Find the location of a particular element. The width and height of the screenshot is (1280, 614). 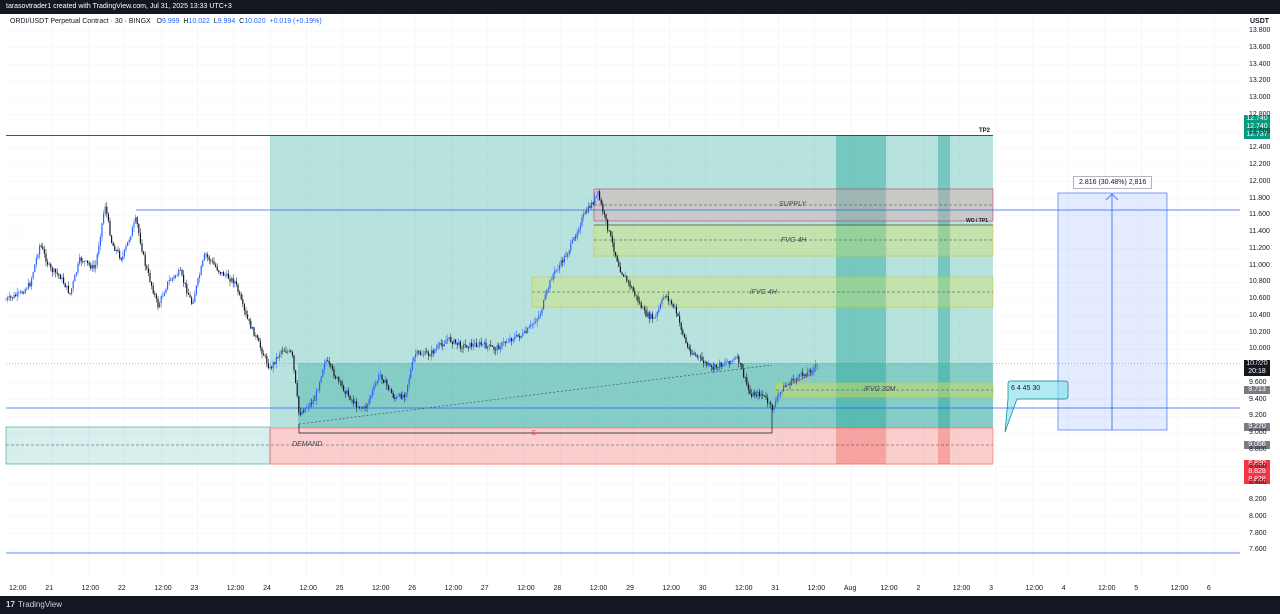

trend-line is located at coordinates (535, 394).